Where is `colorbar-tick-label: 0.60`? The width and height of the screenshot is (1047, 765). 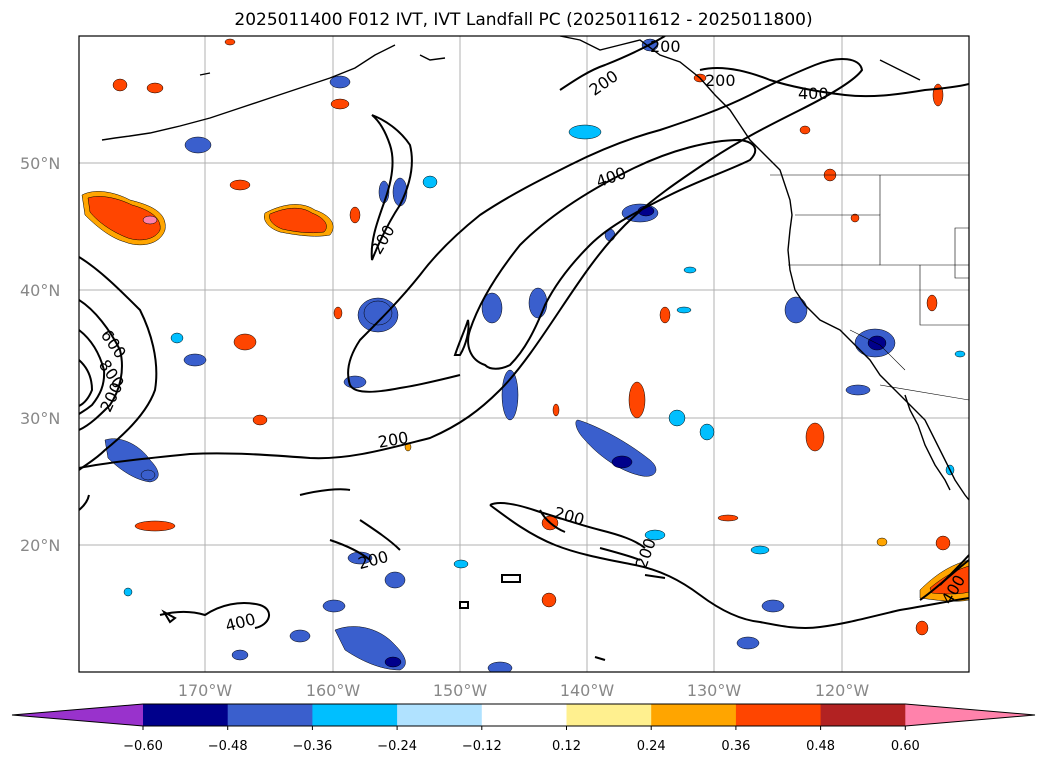
colorbar-tick-label: 0.60 is located at coordinates (905, 746).